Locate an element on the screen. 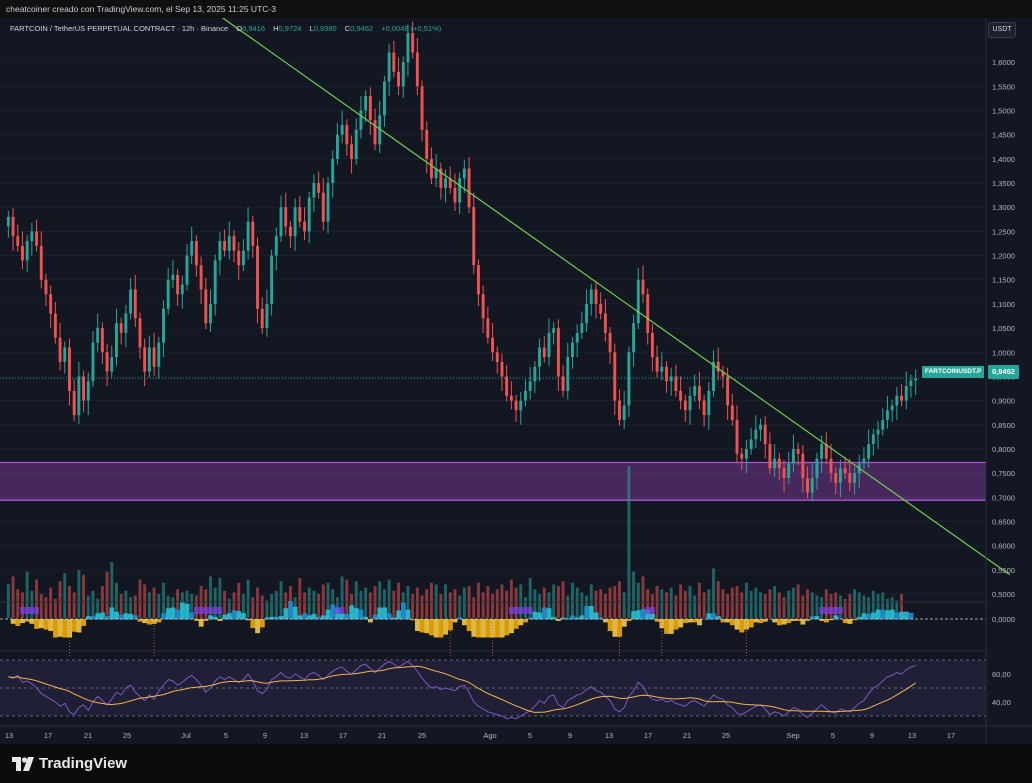 The image size is (1032, 783). tradingview-logo: TradingView is located at coordinates (69, 763).